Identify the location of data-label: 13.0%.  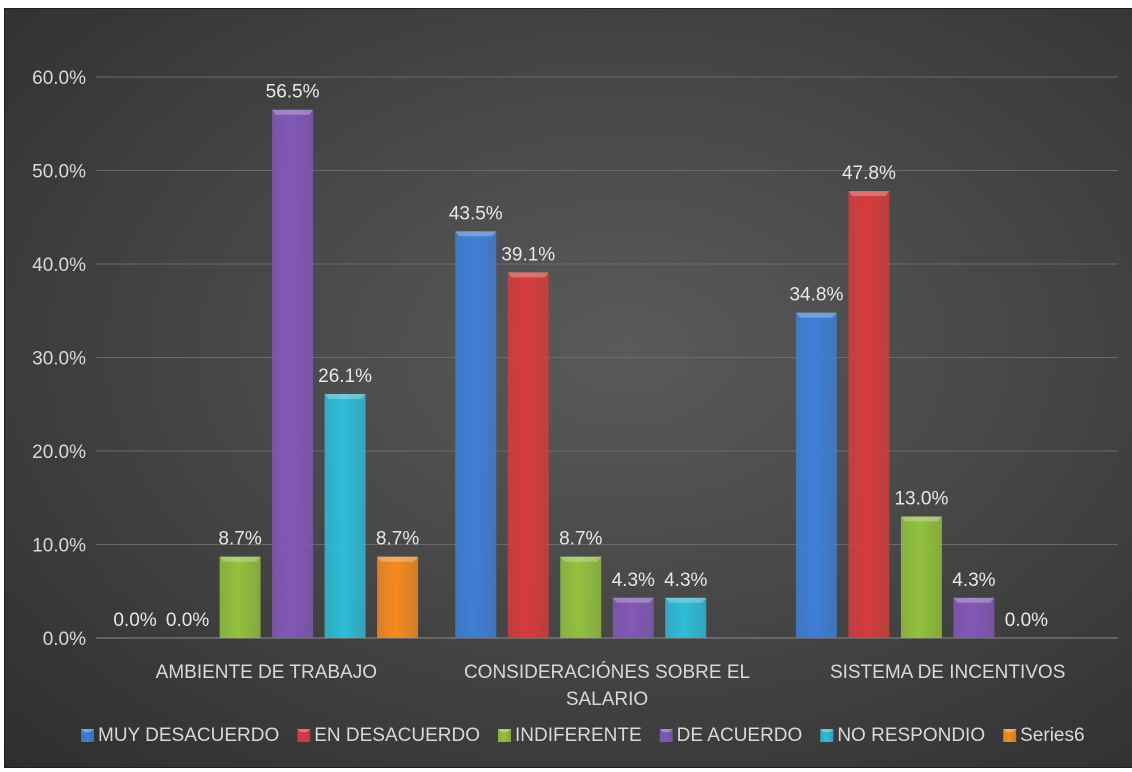
(921, 498).